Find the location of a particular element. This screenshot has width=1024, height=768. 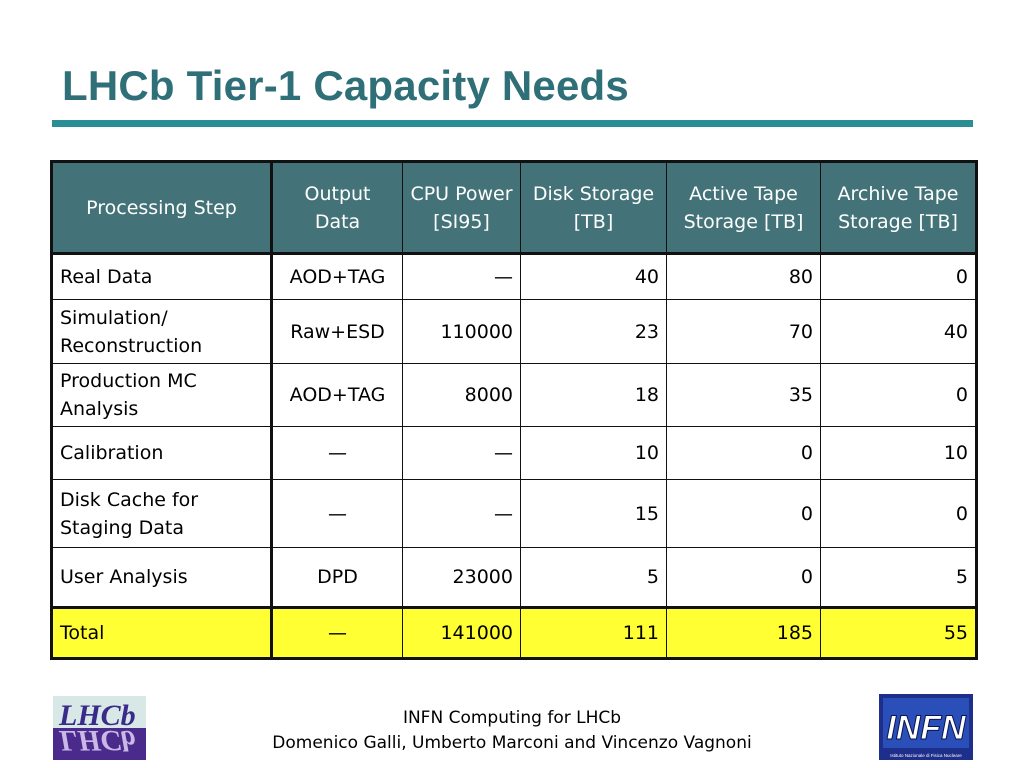

total-output: — is located at coordinates (337, 632).